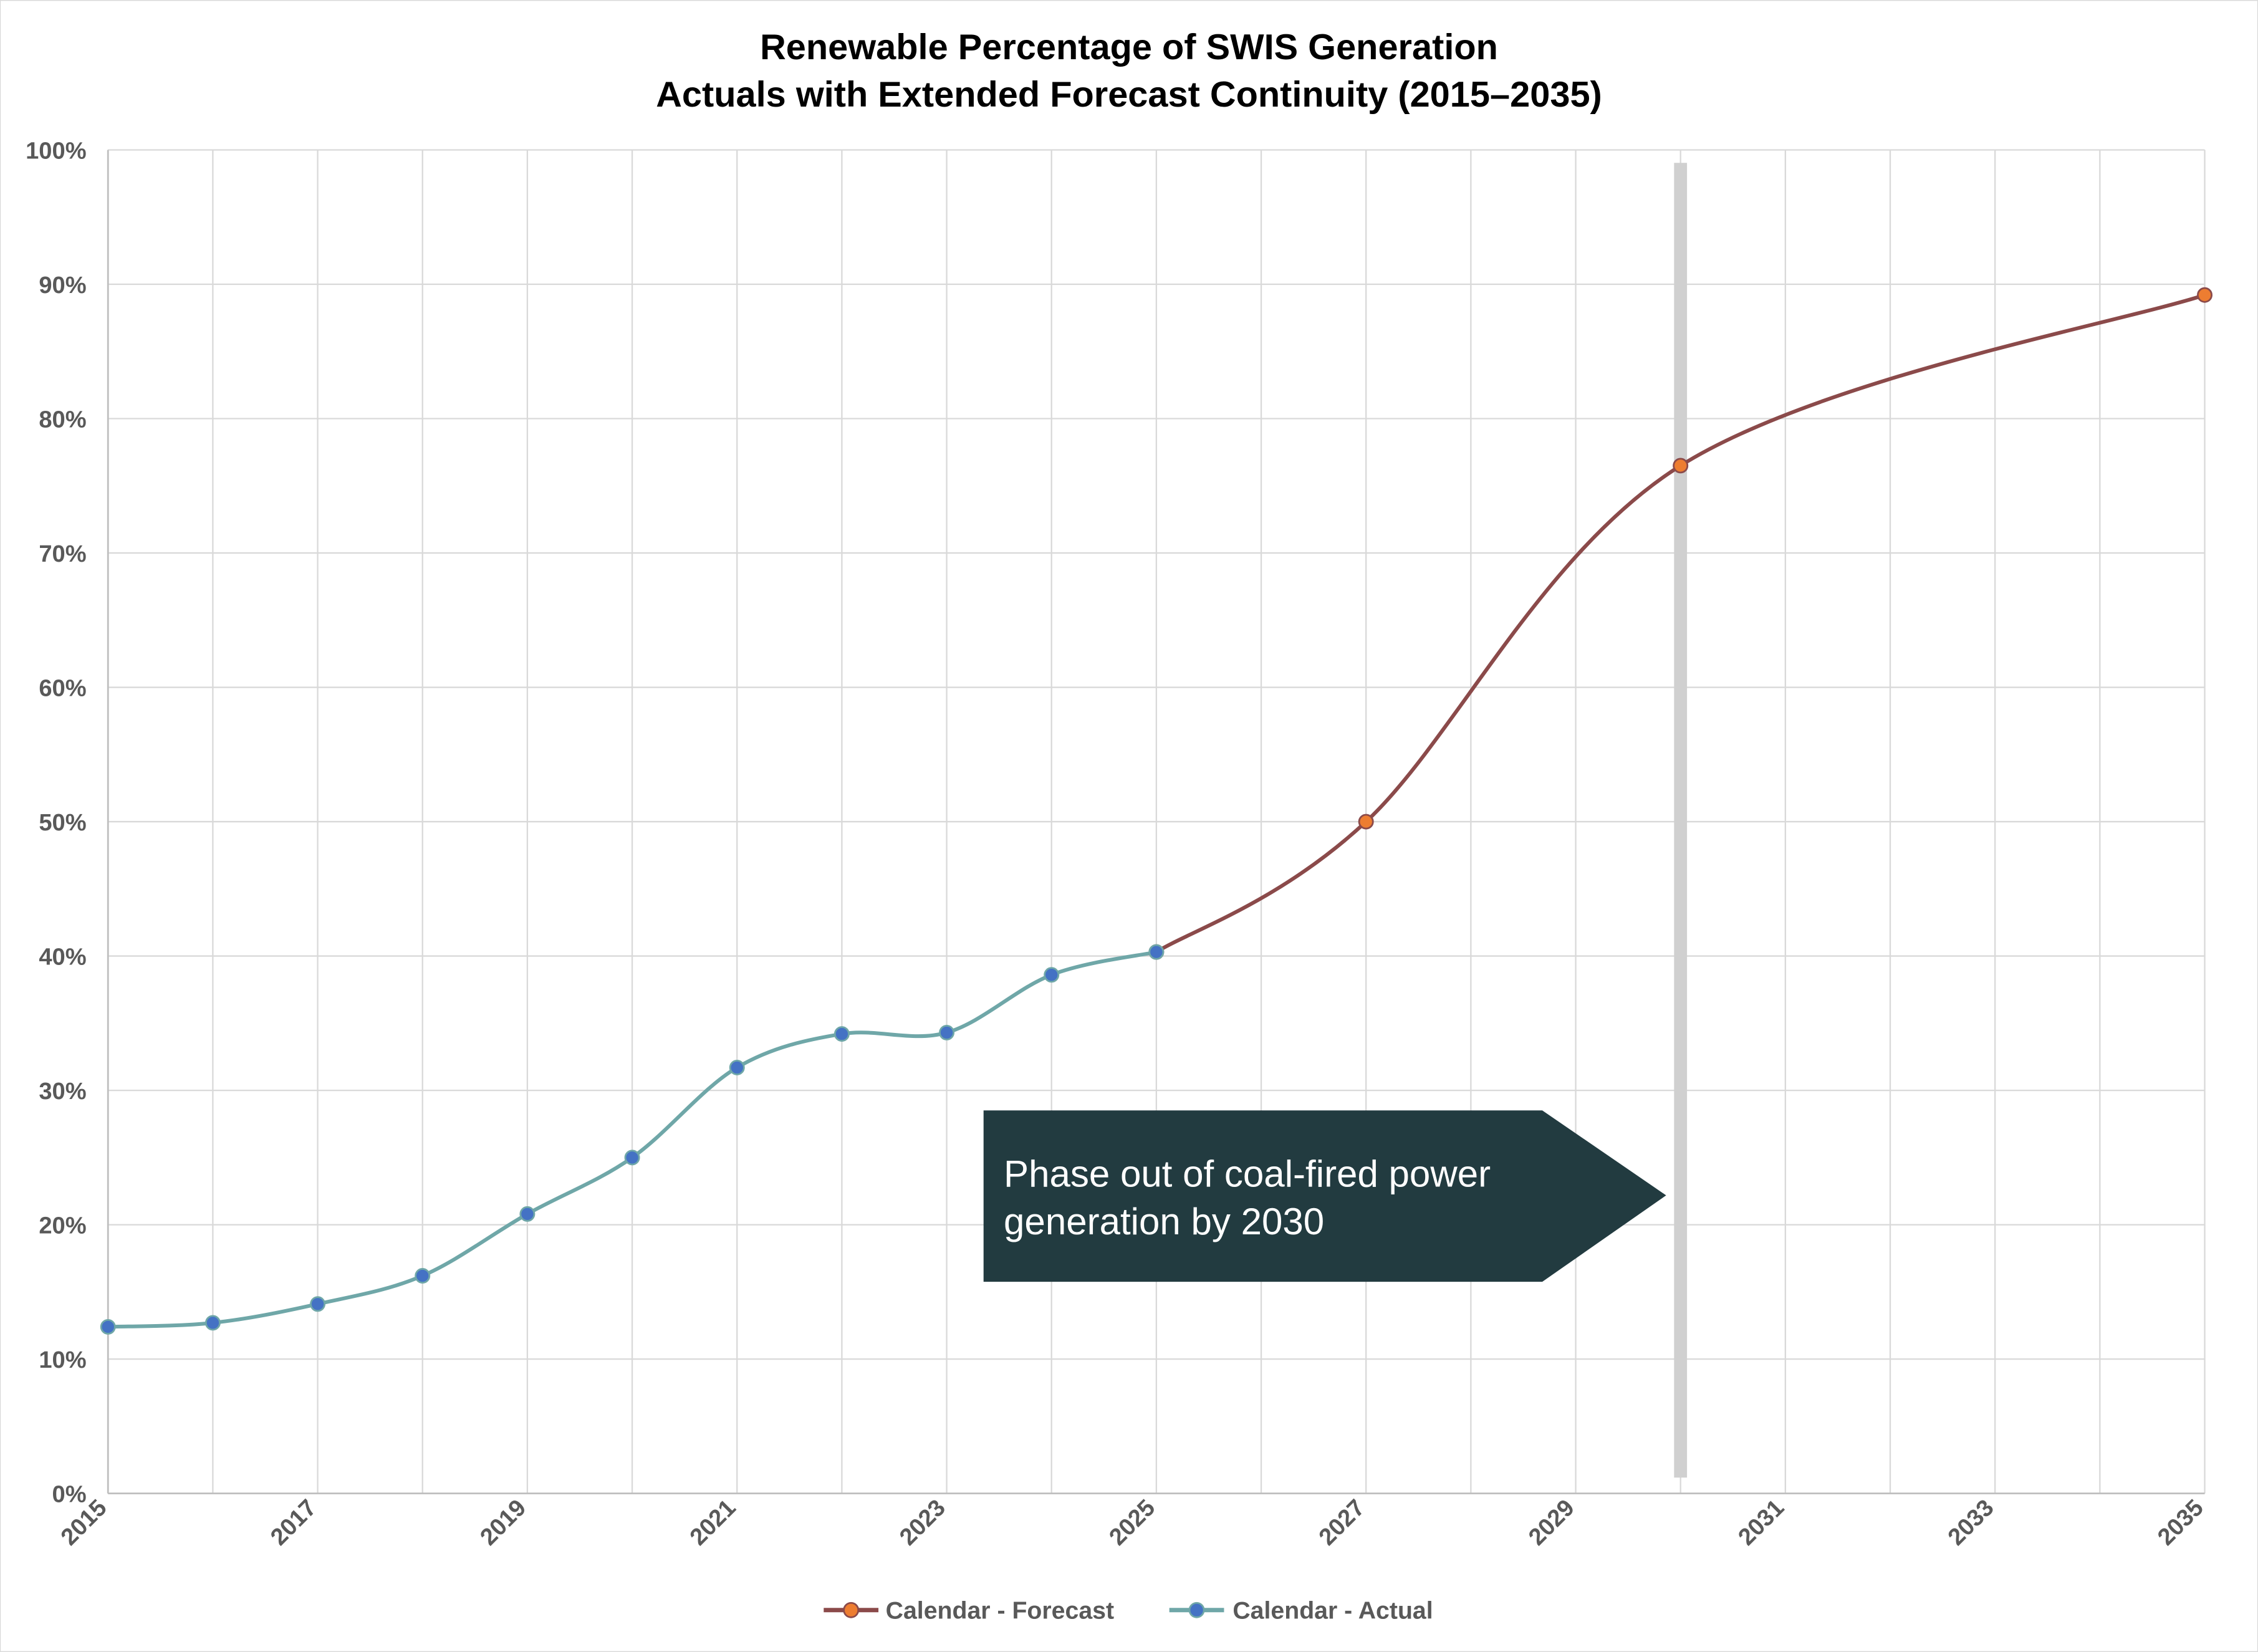 Image resolution: width=2258 pixels, height=1652 pixels. I want to click on legend-forecast-label: Calendar - Forecast, so click(1000, 1611).